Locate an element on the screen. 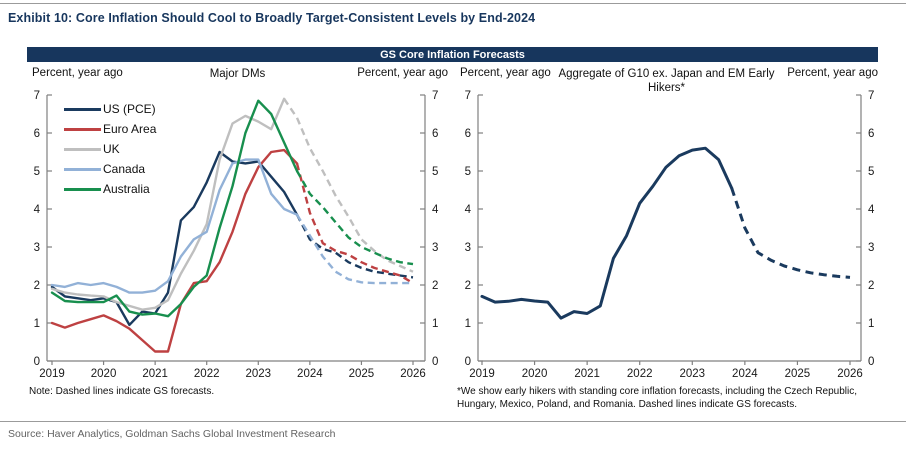  legend-item-australia: Australia is located at coordinates (110, 189).